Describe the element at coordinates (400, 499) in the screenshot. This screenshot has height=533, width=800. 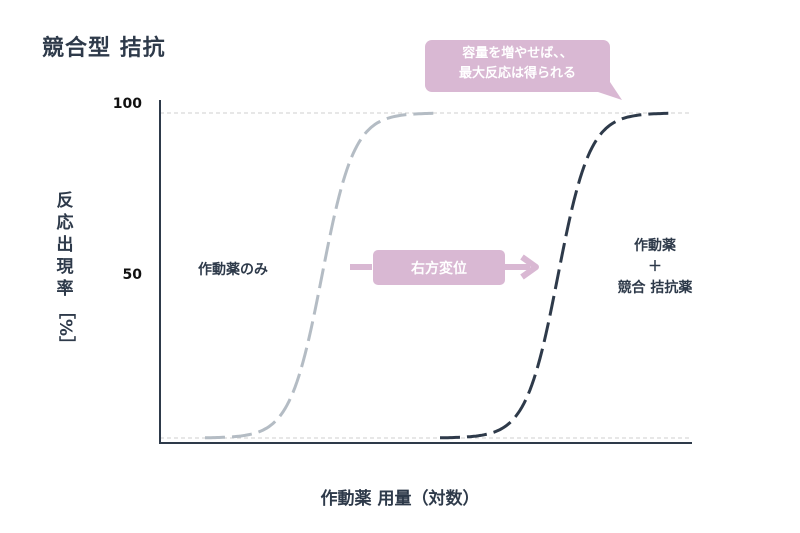
I see `x-axis-label: 作動薬 用量（対数）` at that location.